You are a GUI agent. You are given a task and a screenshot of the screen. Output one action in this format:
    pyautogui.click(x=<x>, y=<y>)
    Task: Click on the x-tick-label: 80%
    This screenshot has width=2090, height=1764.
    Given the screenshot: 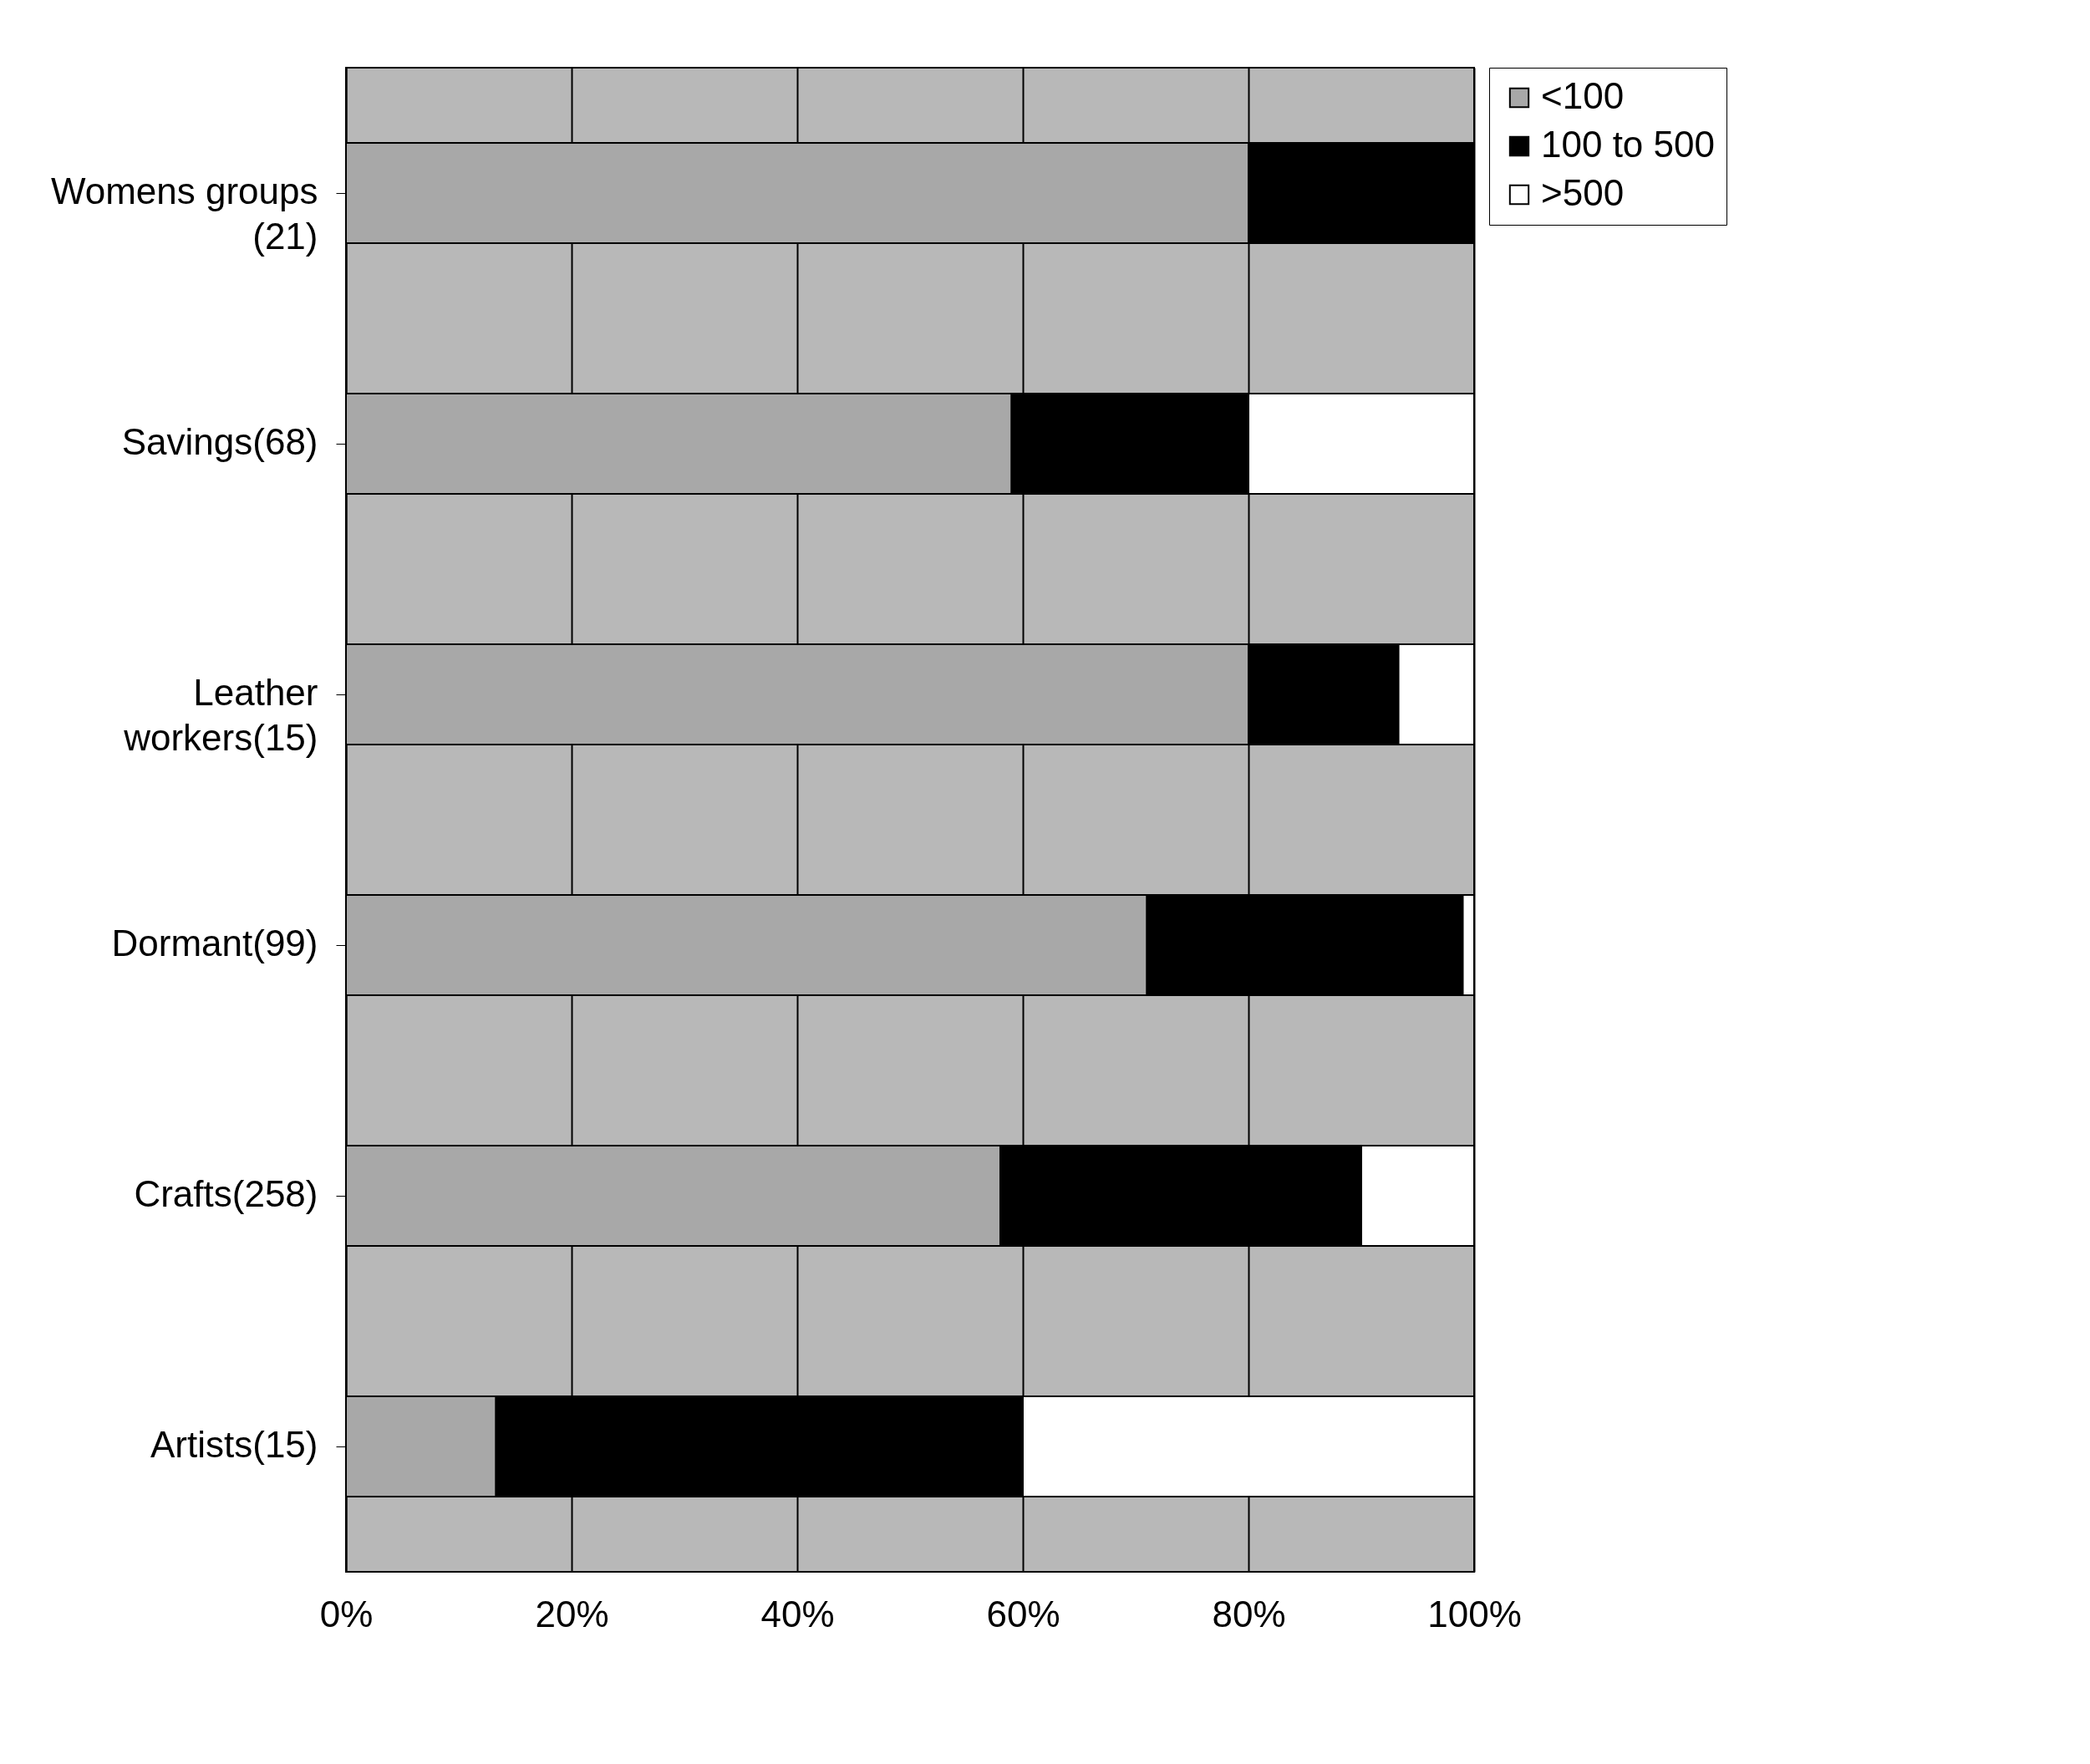 What is the action you would take?
    pyautogui.click(x=1249, y=1613)
    